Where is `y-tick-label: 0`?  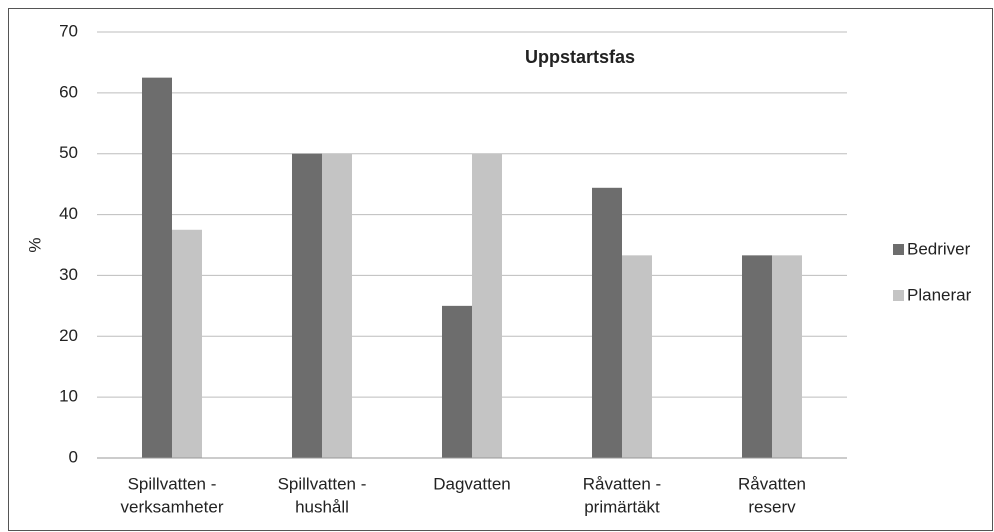 y-tick-label: 0 is located at coordinates (73, 456).